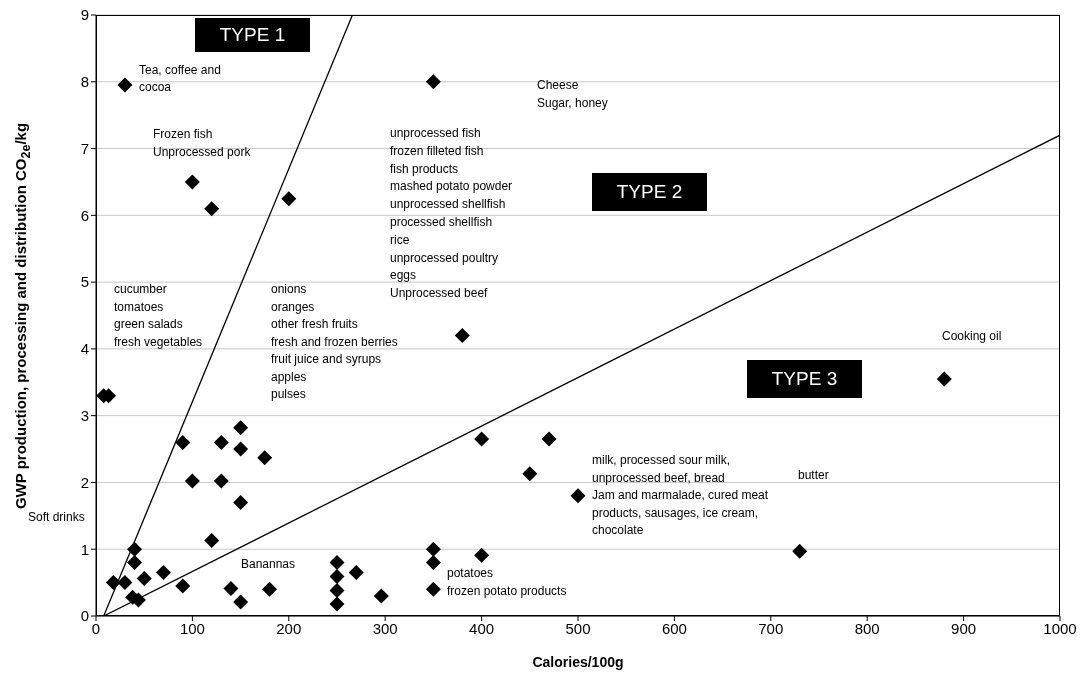 The width and height of the screenshot is (1084, 693). What do you see at coordinates (804, 379) in the screenshot?
I see `annotation: TYPE 3` at bounding box center [804, 379].